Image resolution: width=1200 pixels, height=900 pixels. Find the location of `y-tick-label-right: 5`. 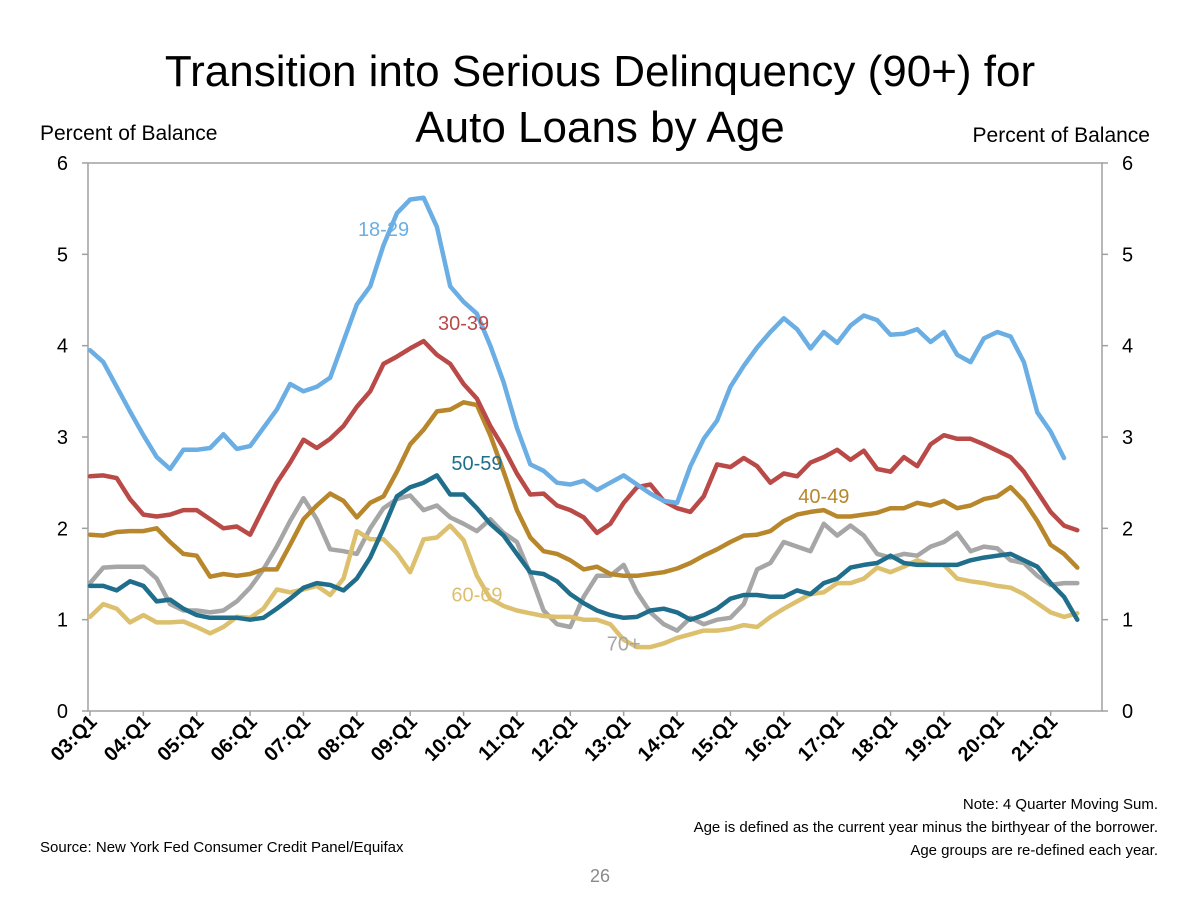

y-tick-label-right: 5 is located at coordinates (1127, 255).